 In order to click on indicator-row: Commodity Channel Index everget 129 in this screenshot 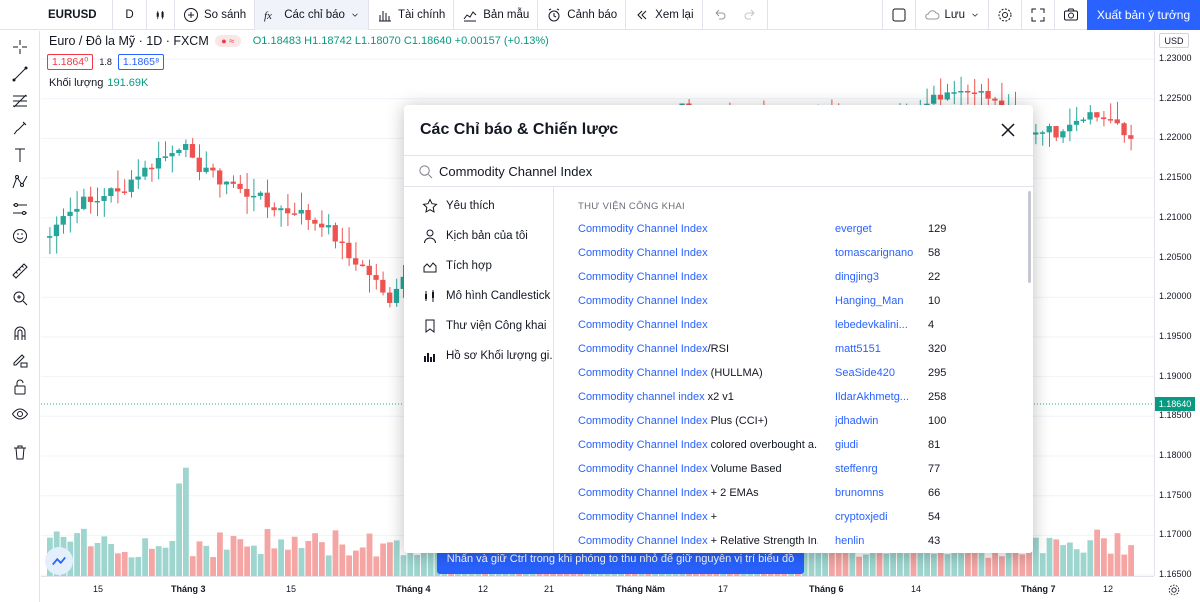, I will do `click(789, 229)`.